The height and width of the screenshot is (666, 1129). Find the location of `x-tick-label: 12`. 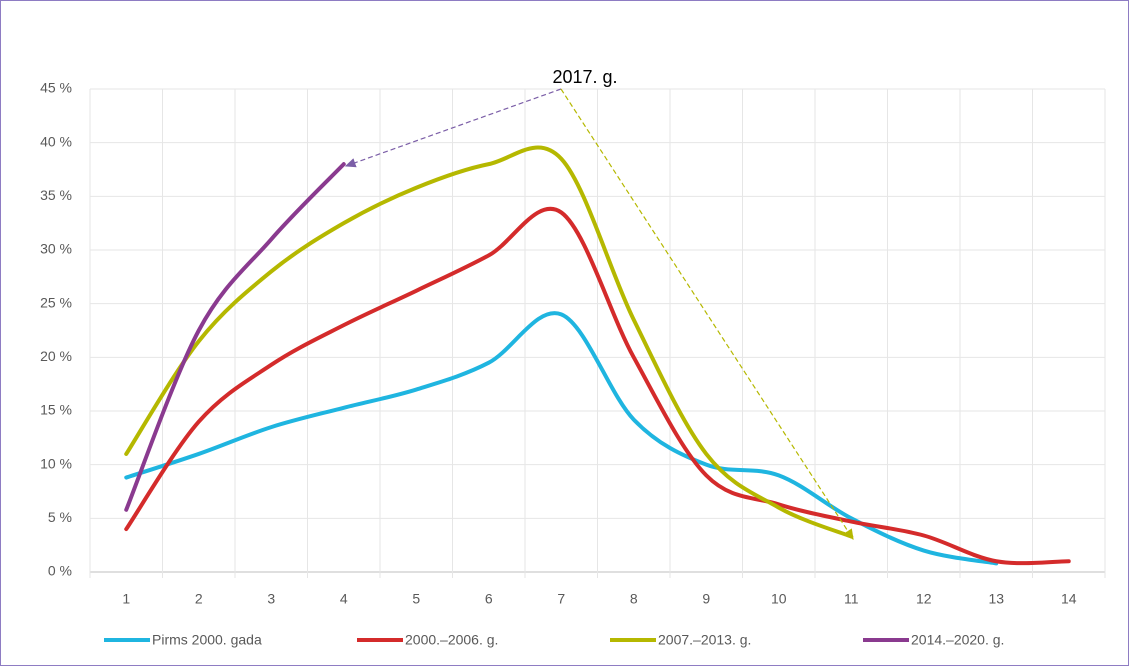

x-tick-label: 12 is located at coordinates (924, 599).